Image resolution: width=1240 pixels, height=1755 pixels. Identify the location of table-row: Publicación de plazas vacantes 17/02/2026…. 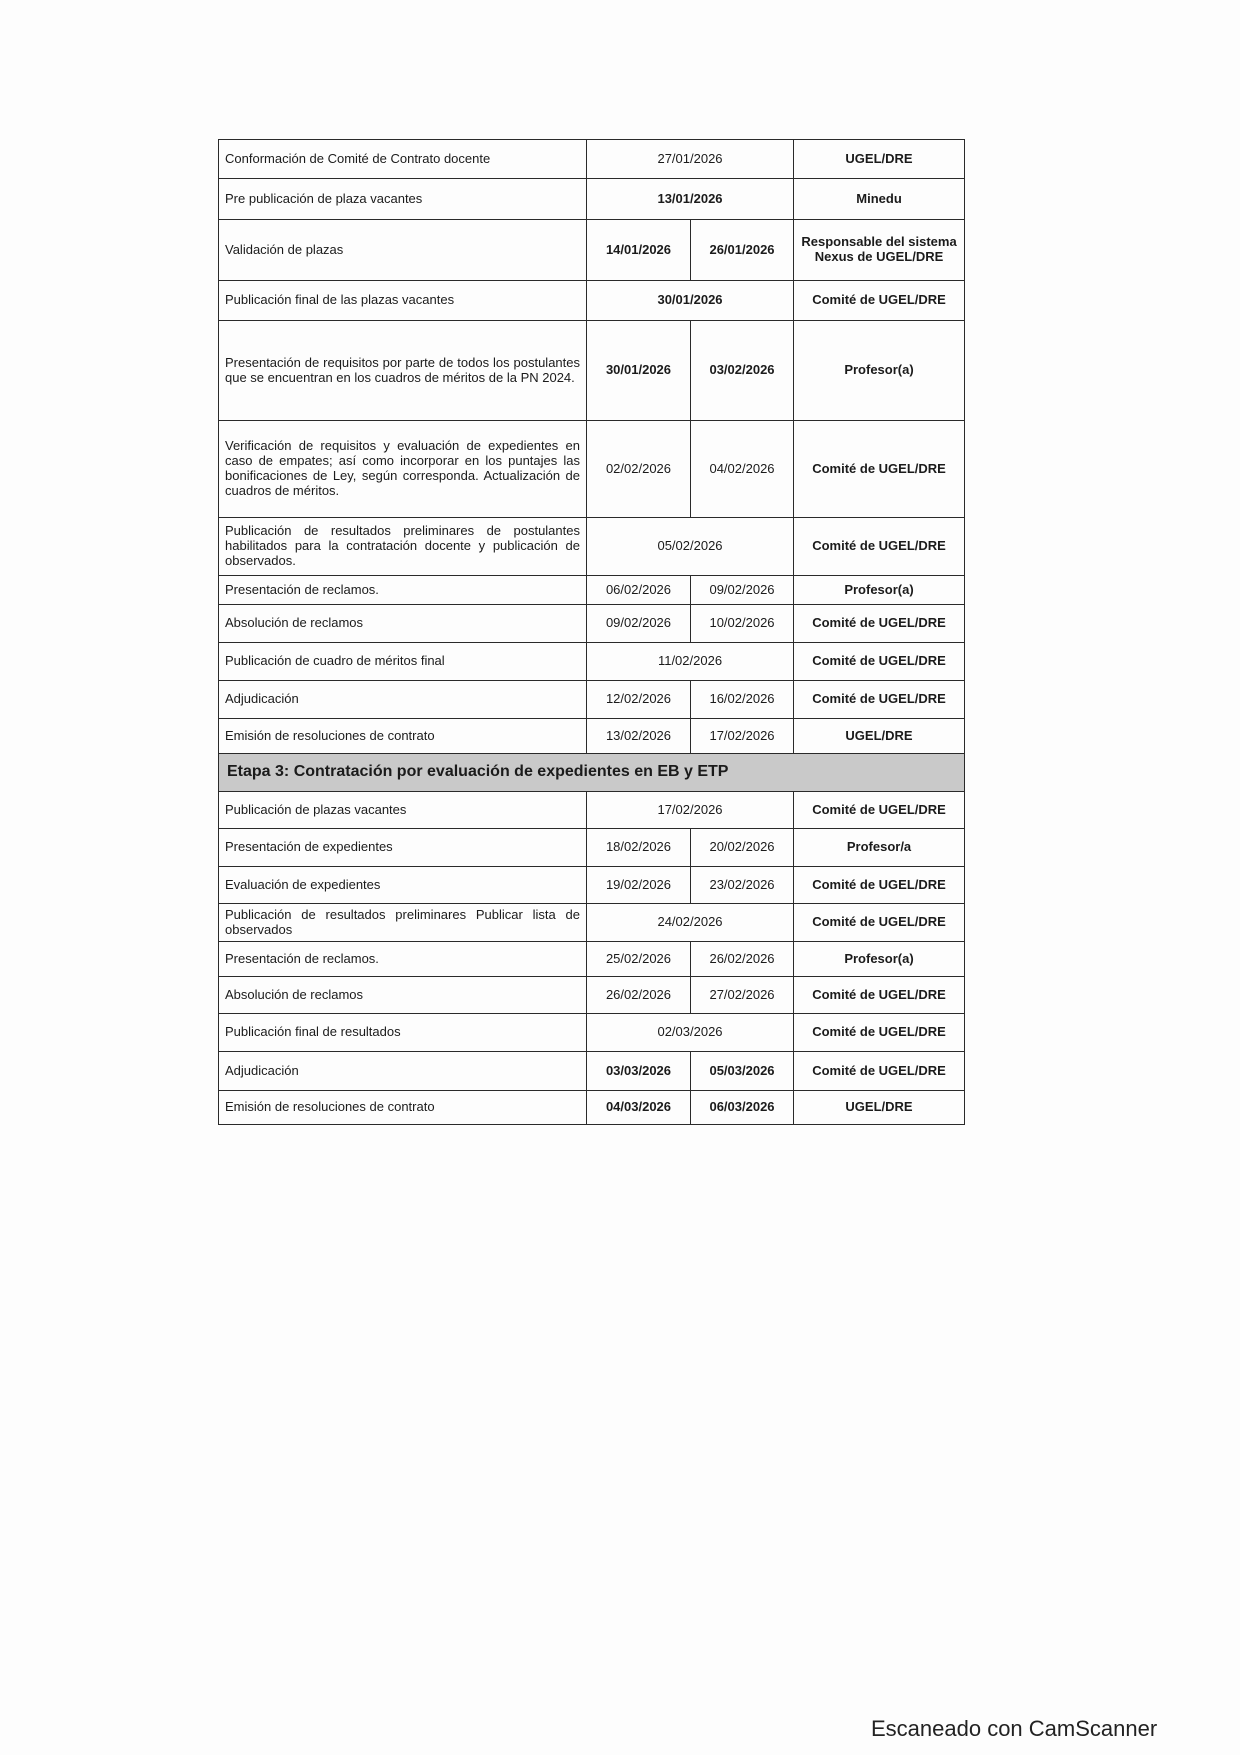
(592, 810).